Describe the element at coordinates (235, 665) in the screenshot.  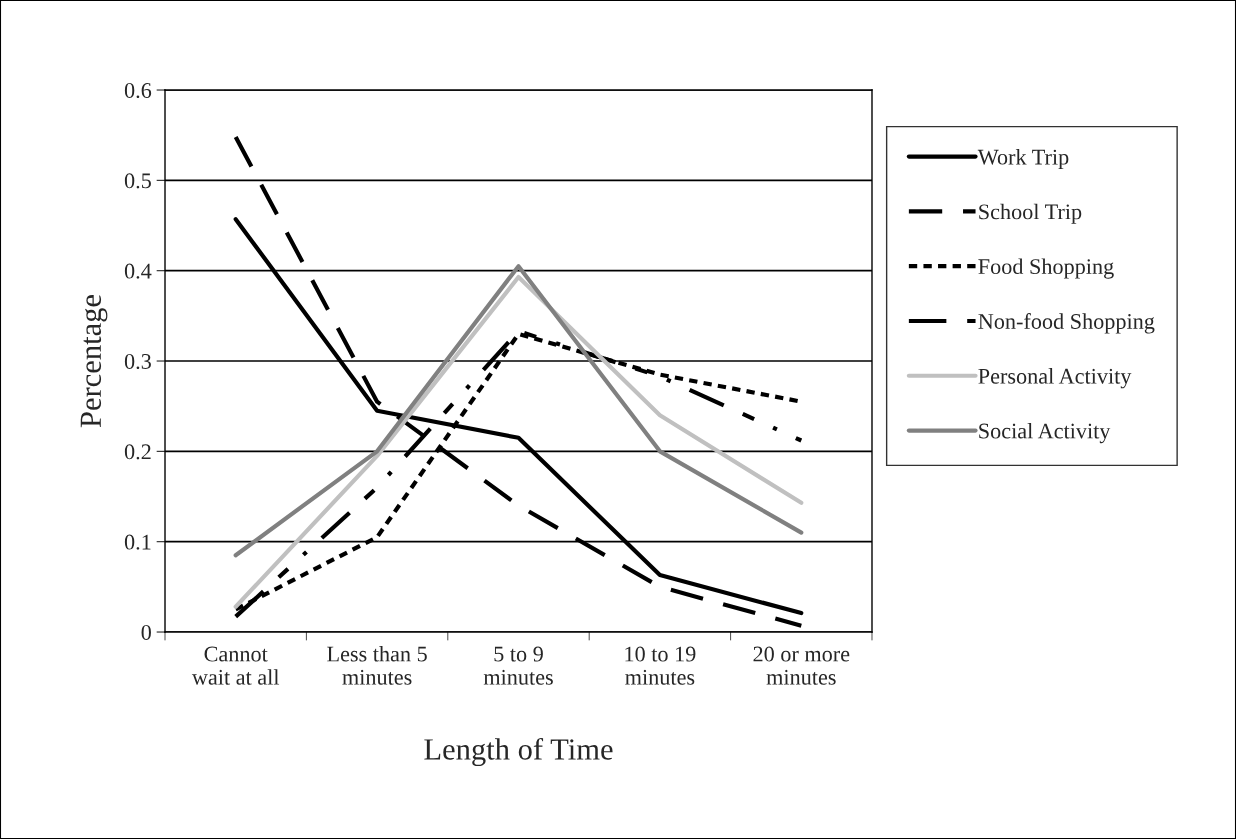
I see `x-tick-label: Cannot wait at all` at that location.